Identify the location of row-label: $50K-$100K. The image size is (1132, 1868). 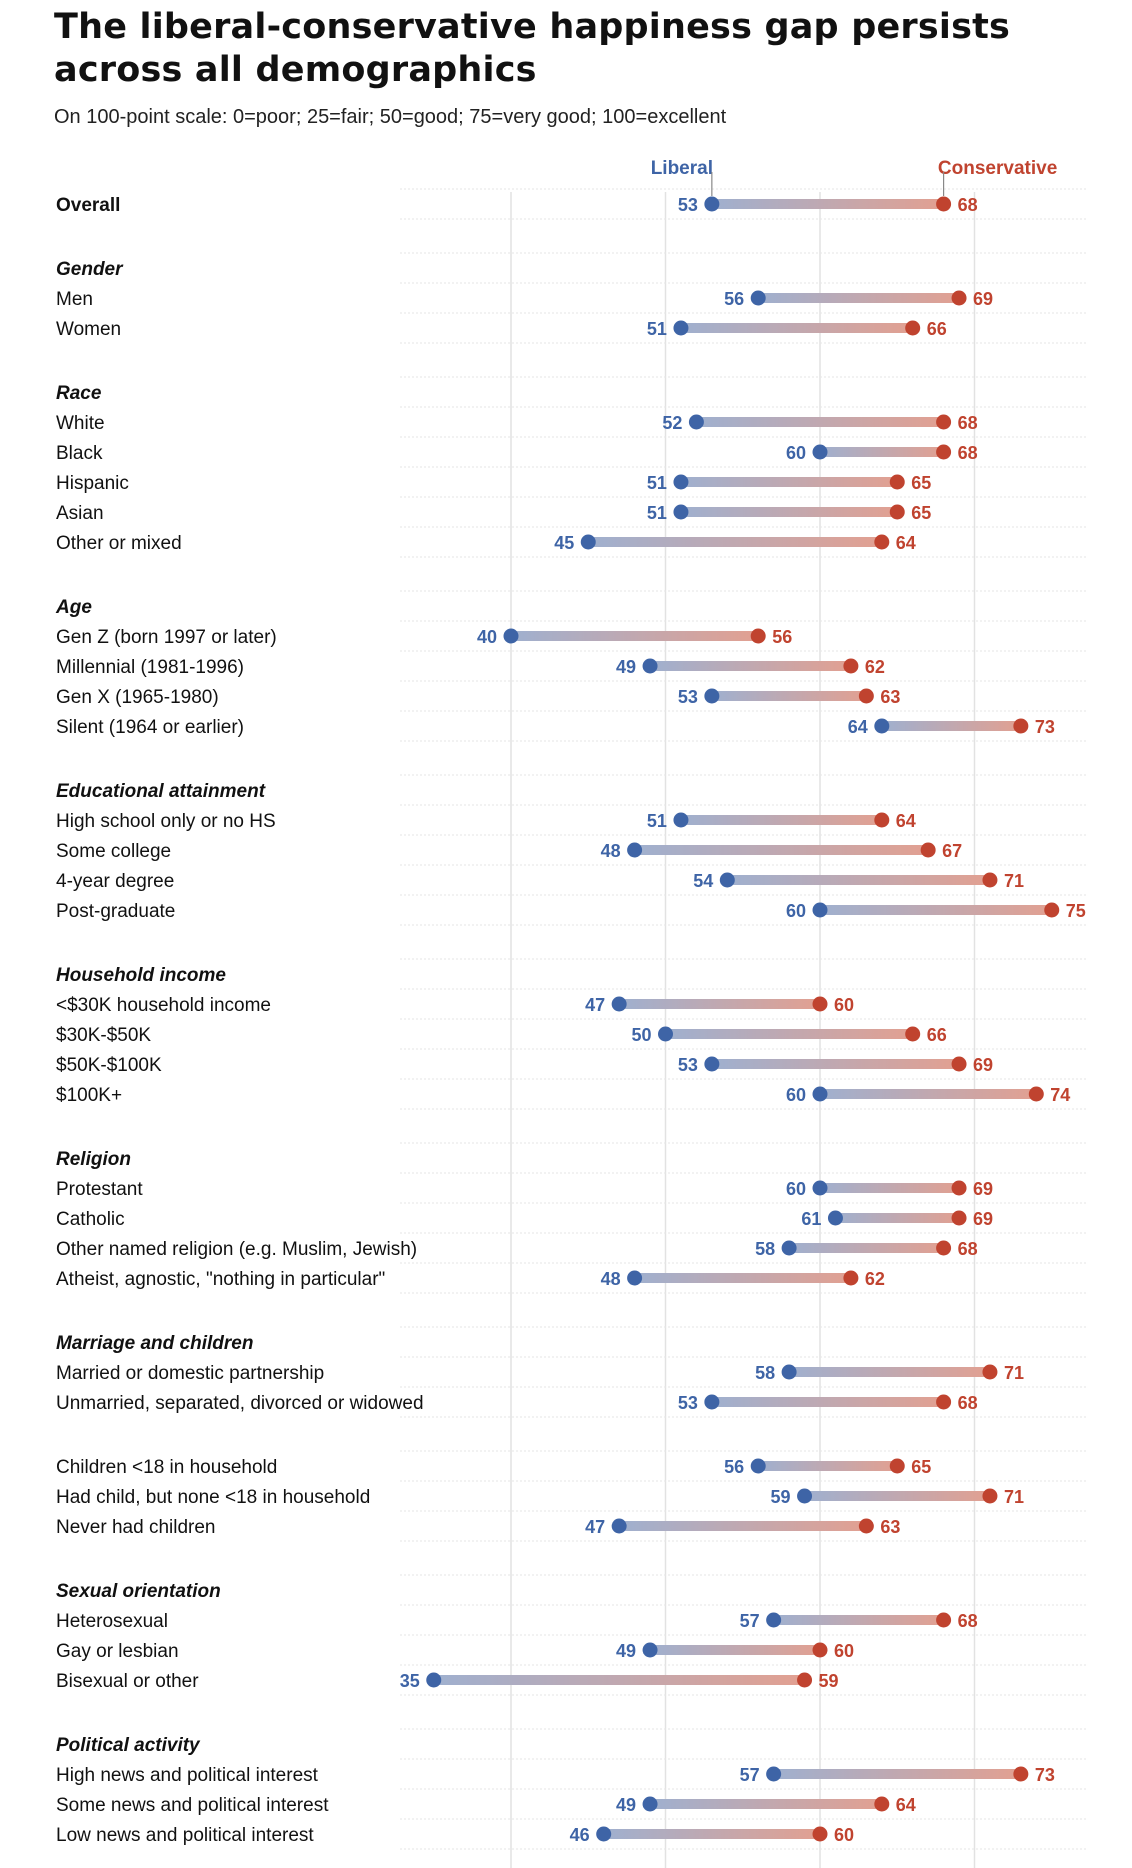
(109, 1065).